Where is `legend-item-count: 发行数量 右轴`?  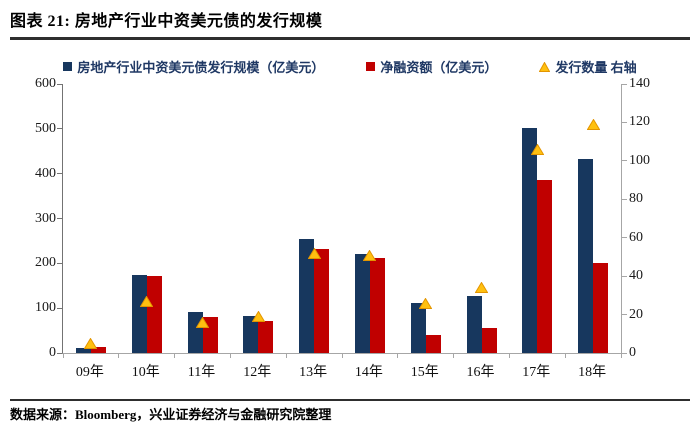 legend-item-count: 发行数量 右轴 is located at coordinates (588, 66).